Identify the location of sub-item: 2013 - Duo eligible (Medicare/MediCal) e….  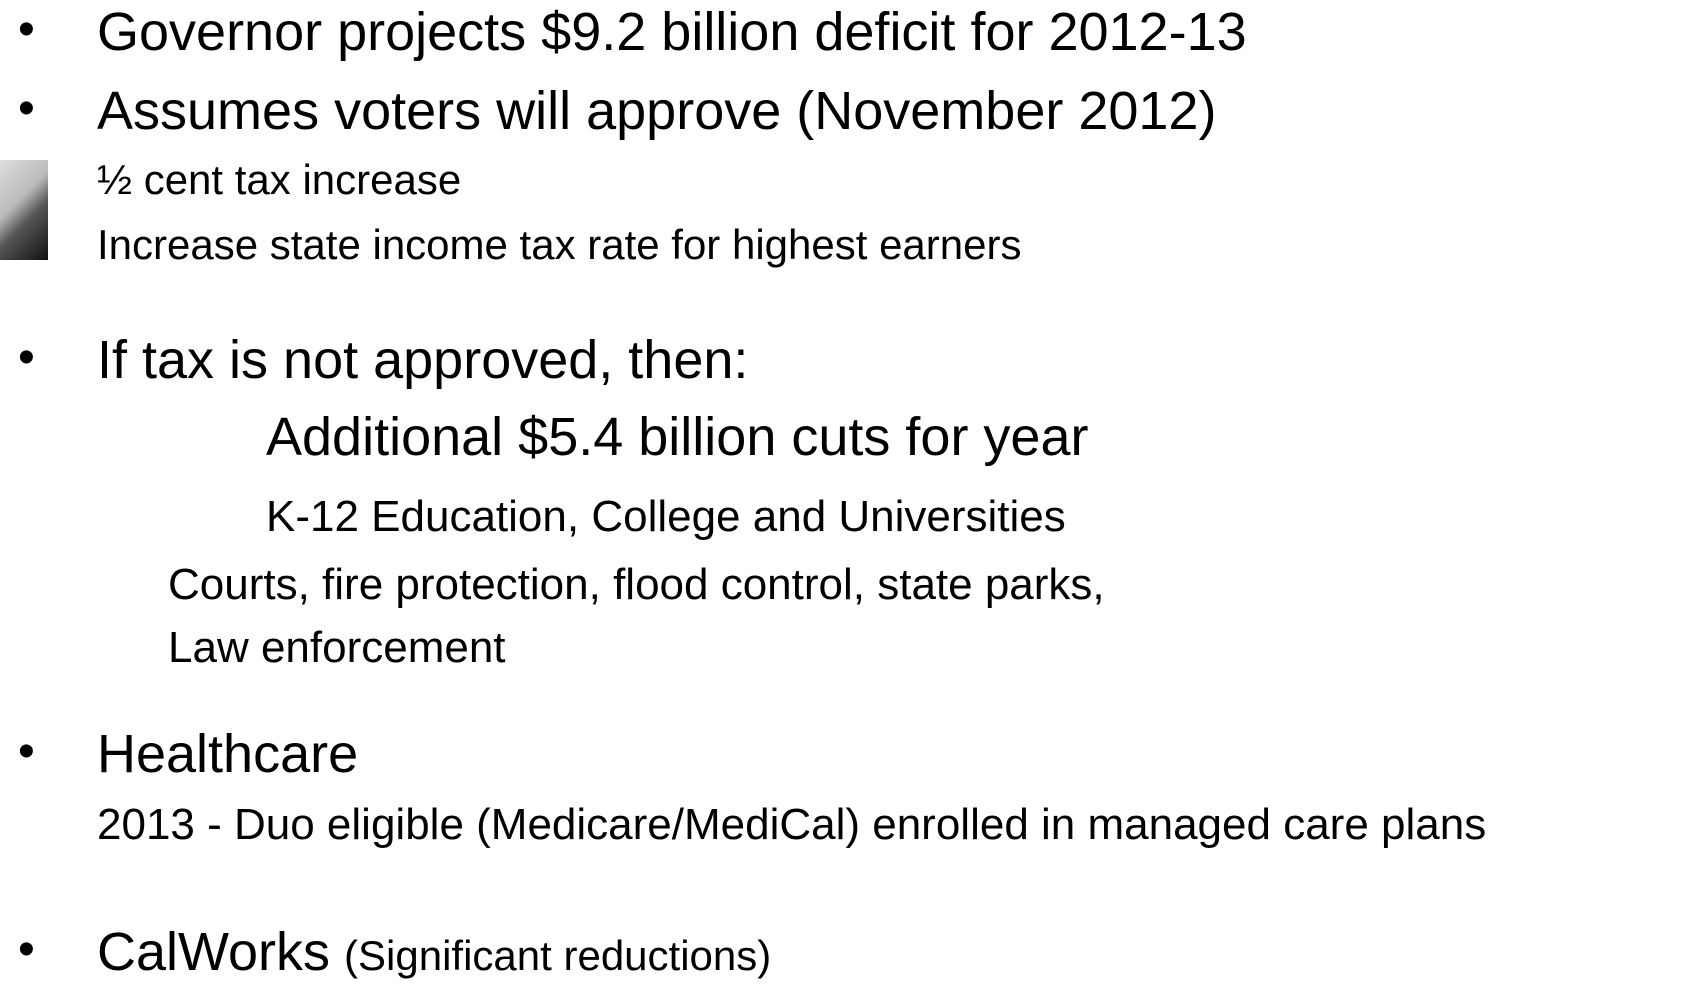
(792, 824).